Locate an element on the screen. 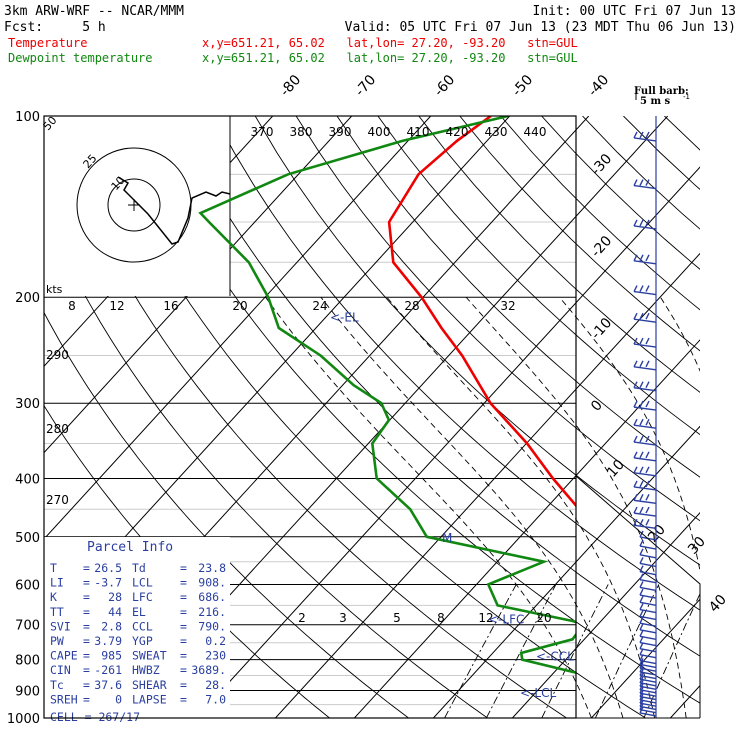  temperature-tick-label: -30 is located at coordinates (601, 165).